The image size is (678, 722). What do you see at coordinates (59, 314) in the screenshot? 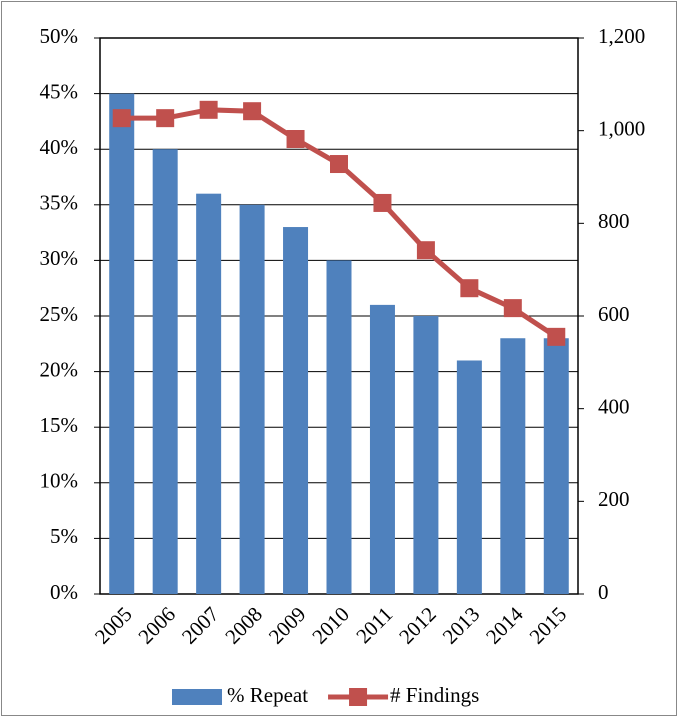
I see `y-tick-label: 25%` at bounding box center [59, 314].